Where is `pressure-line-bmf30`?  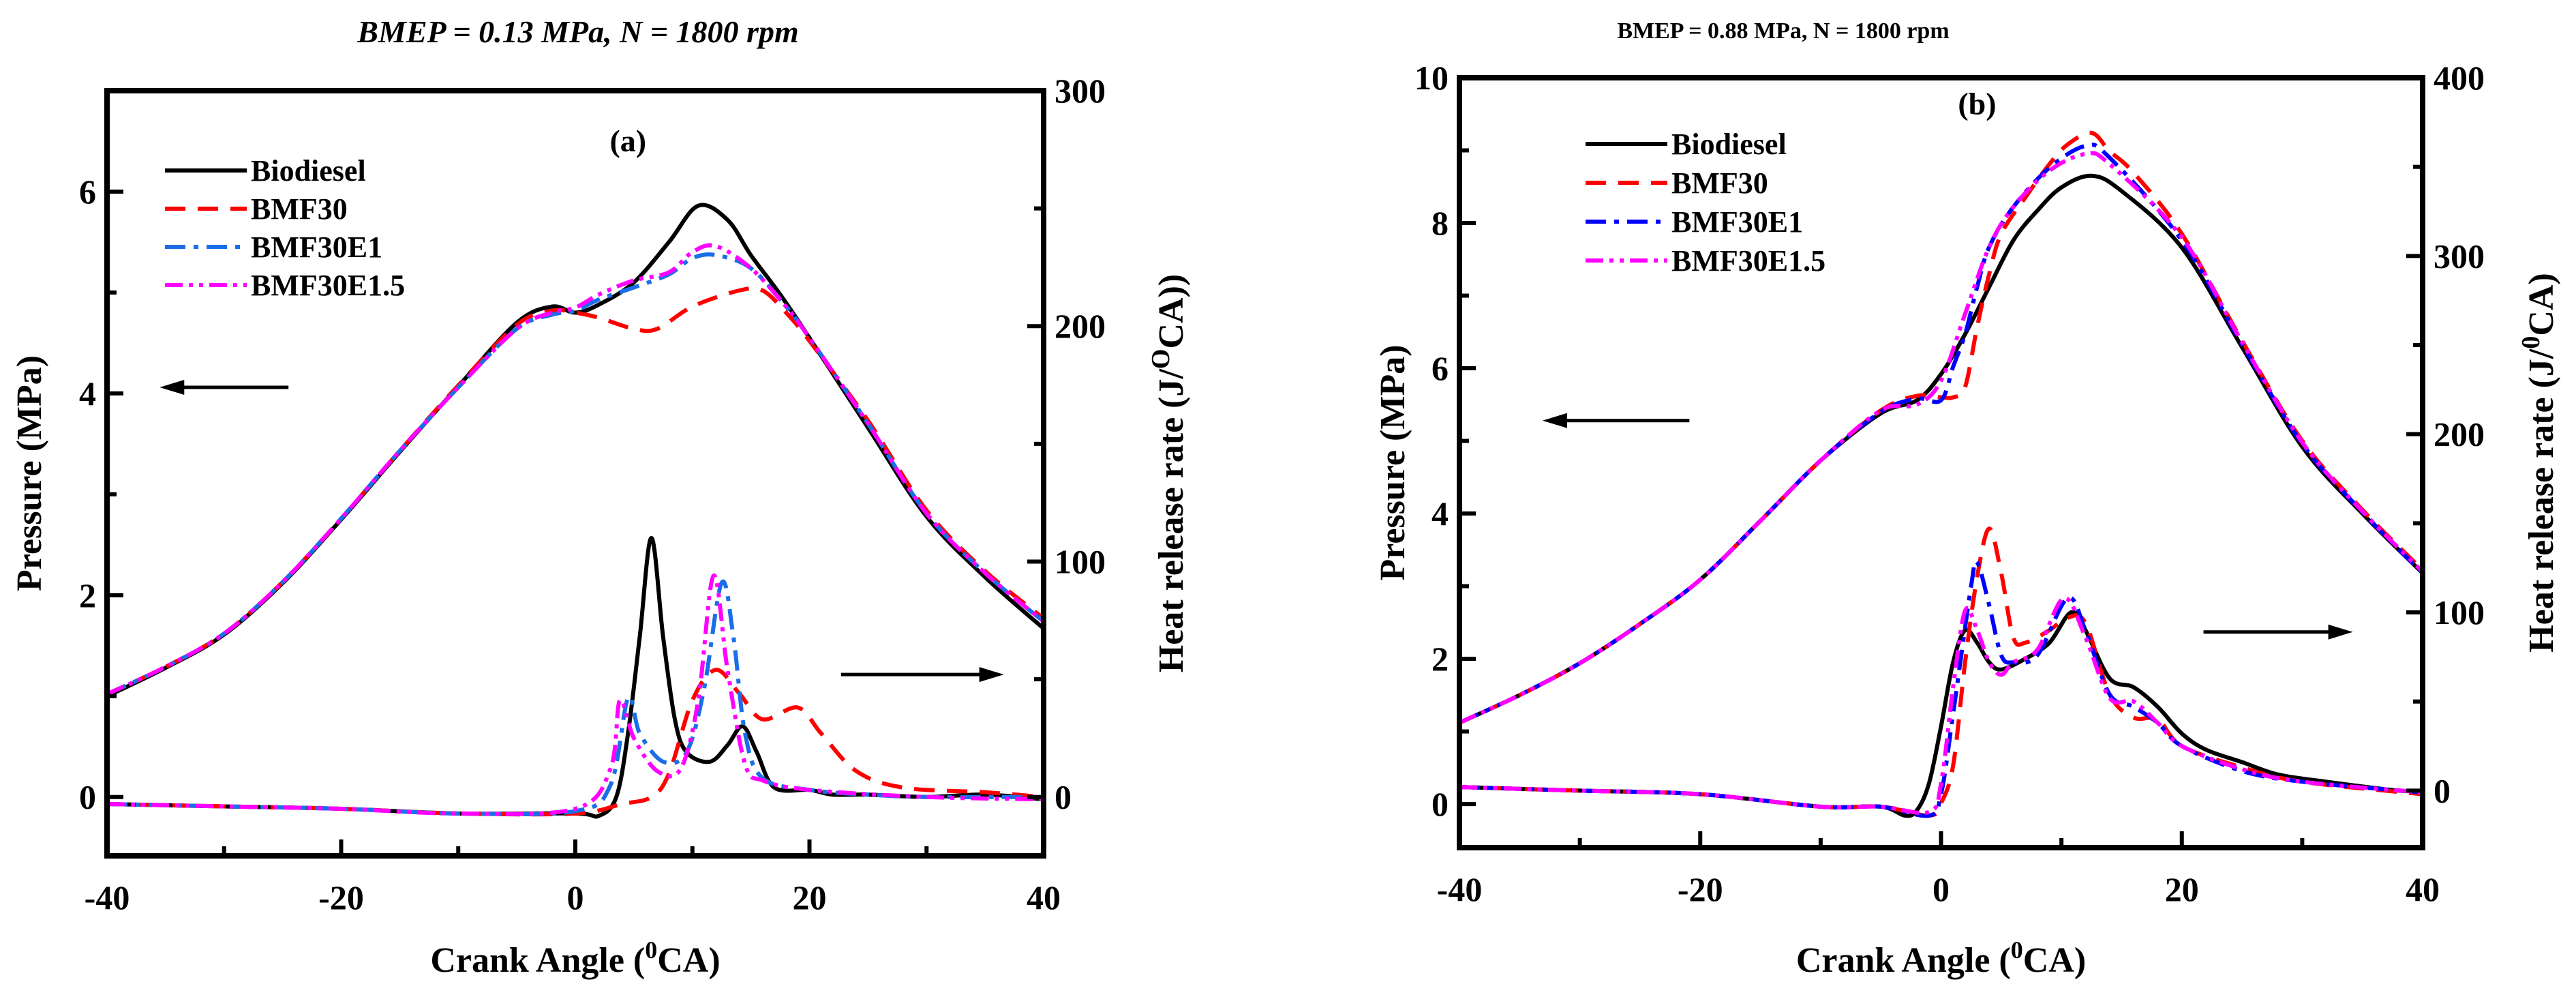 pressure-line-bmf30 is located at coordinates (575, 491).